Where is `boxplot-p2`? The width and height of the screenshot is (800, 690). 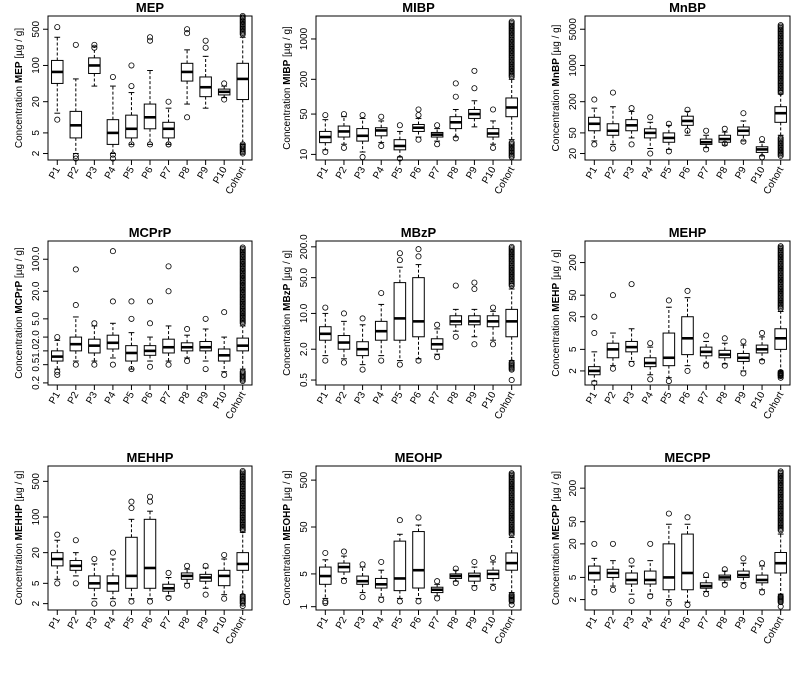 boxplot-p2 is located at coordinates (613, 566).